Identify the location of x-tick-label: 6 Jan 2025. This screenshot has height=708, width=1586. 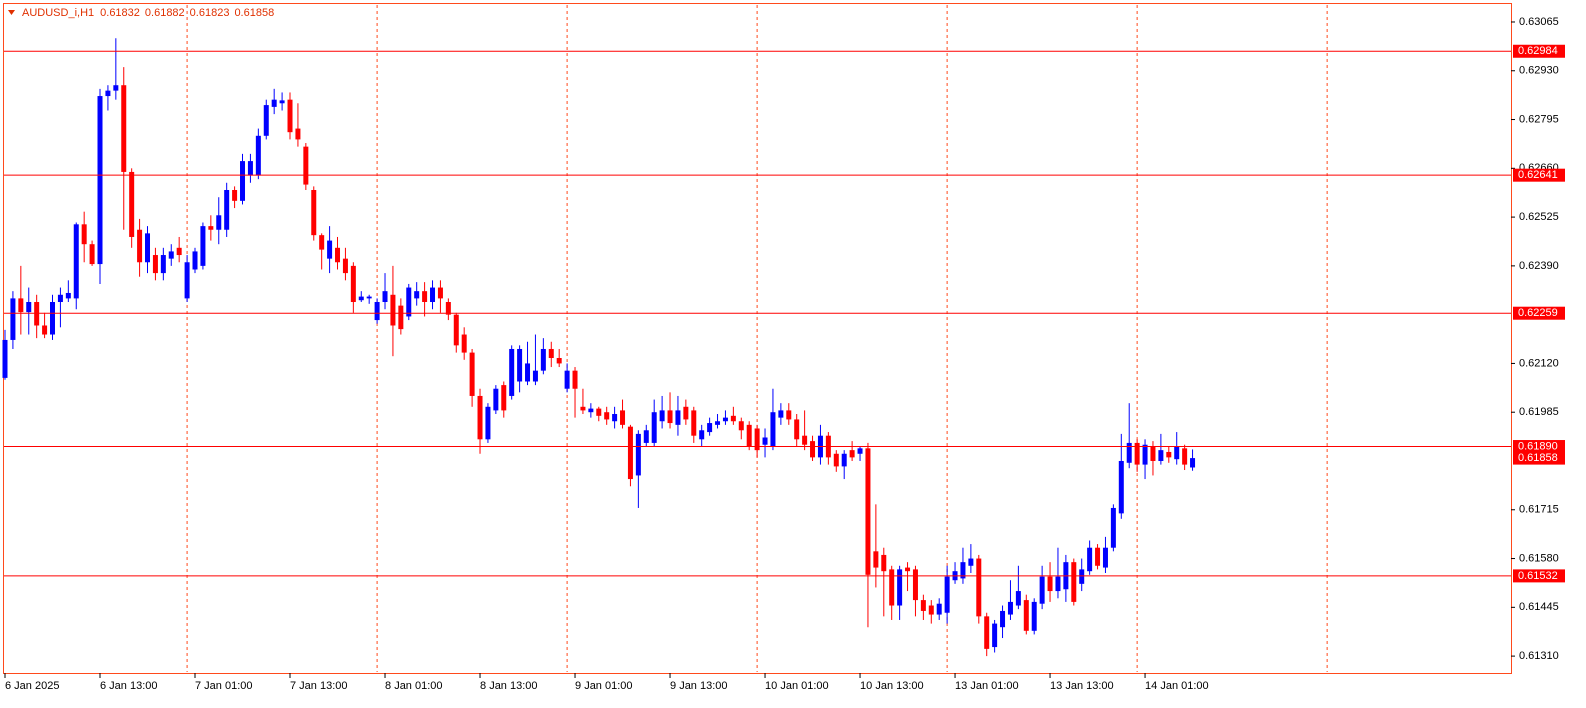
(32, 686).